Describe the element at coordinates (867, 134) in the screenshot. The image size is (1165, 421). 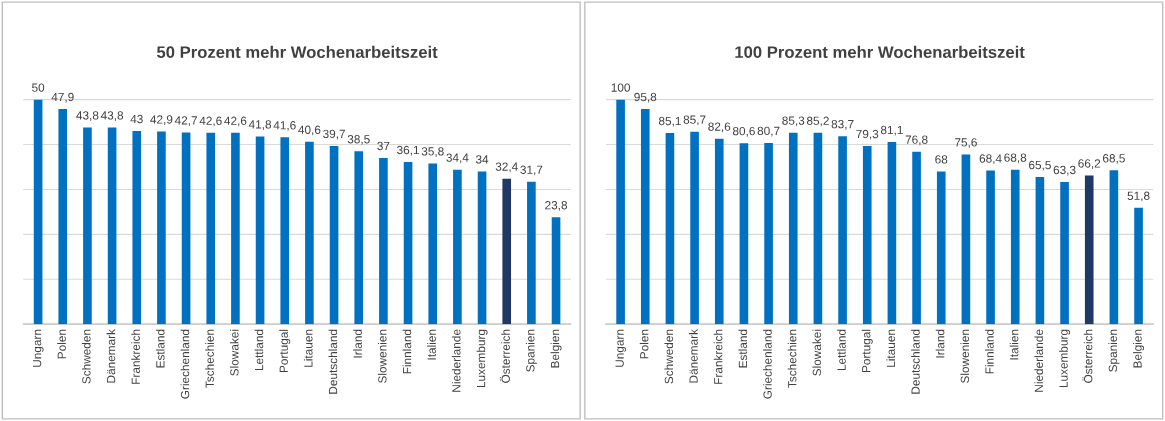
I see `data-label: 79,3` at that location.